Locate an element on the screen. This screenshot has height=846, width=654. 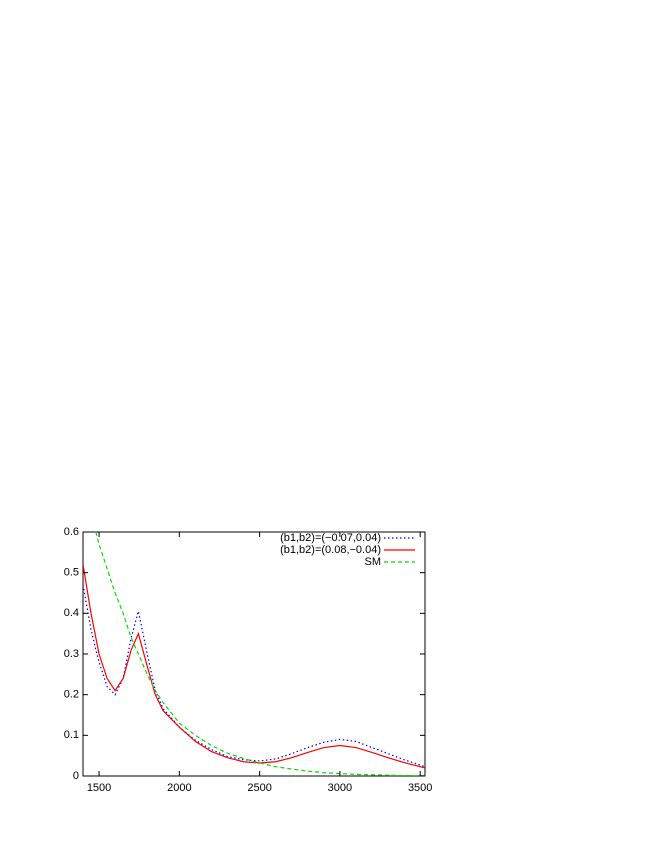
y-tick-label: 0.1 is located at coordinates (71, 735).